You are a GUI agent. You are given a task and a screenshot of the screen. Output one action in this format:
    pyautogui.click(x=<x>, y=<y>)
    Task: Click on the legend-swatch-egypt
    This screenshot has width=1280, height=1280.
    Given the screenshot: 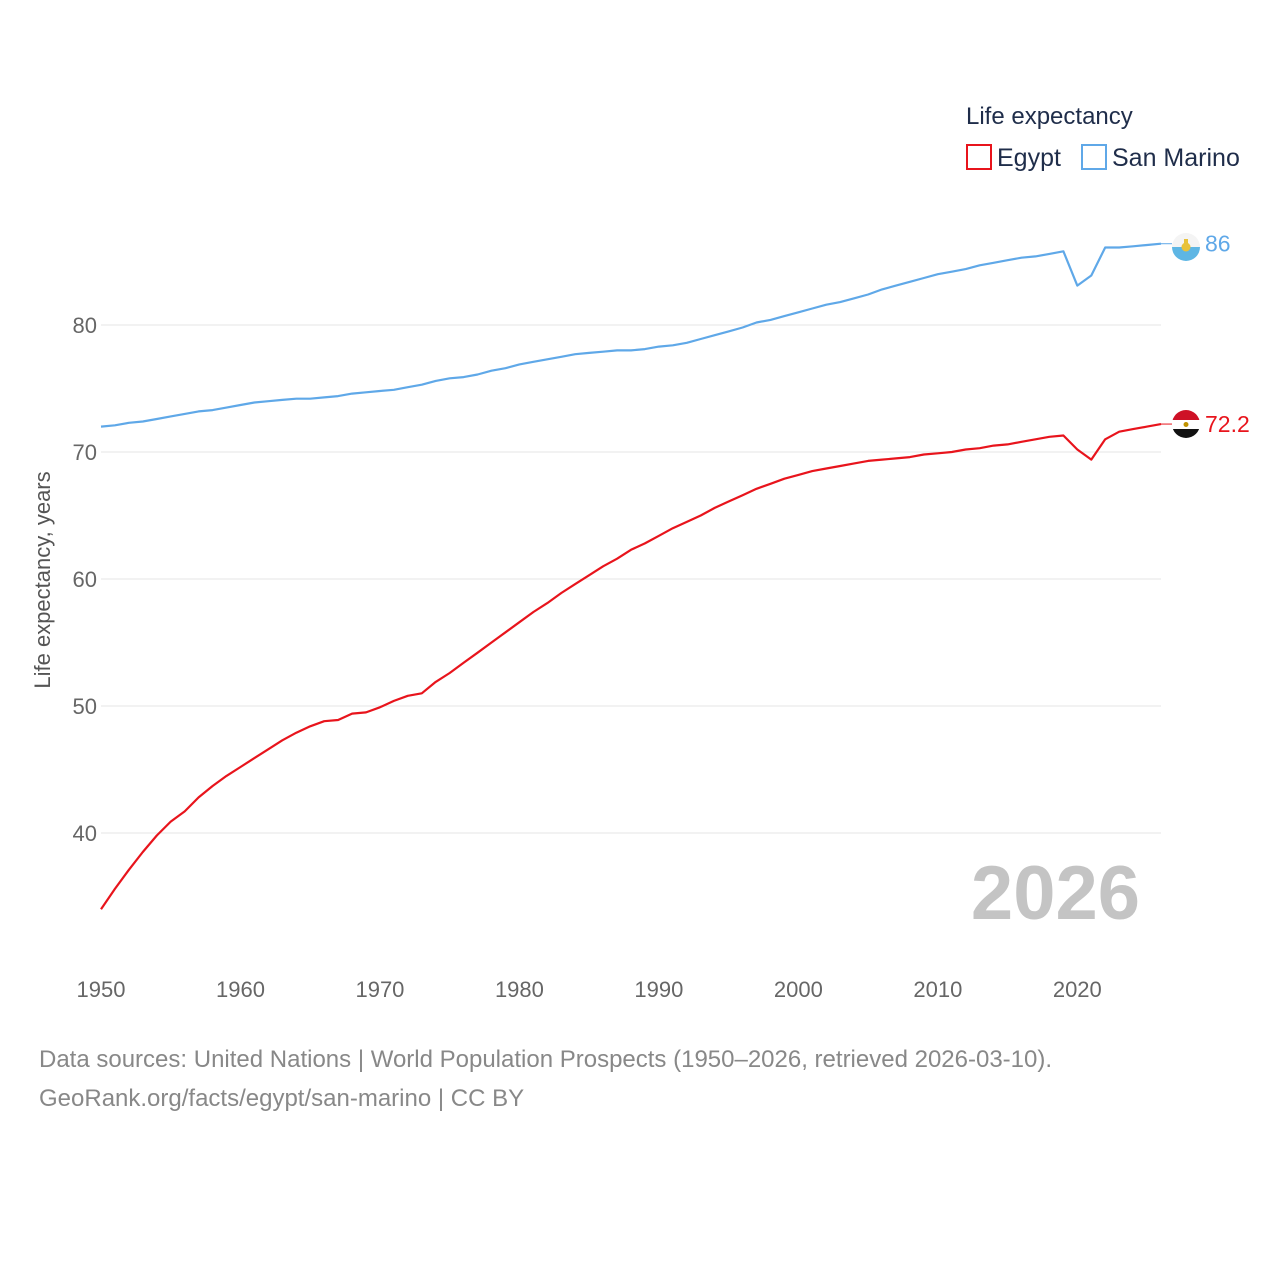 What is the action you would take?
    pyautogui.click(x=979, y=157)
    